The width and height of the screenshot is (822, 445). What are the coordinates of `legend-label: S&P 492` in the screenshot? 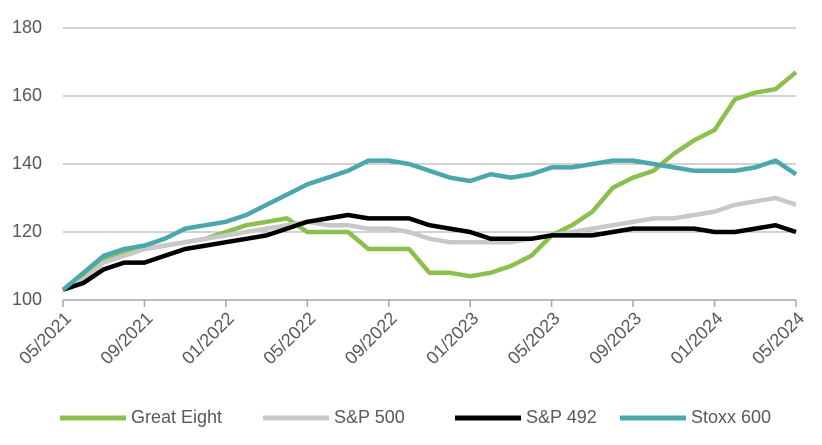 It's located at (561, 417).